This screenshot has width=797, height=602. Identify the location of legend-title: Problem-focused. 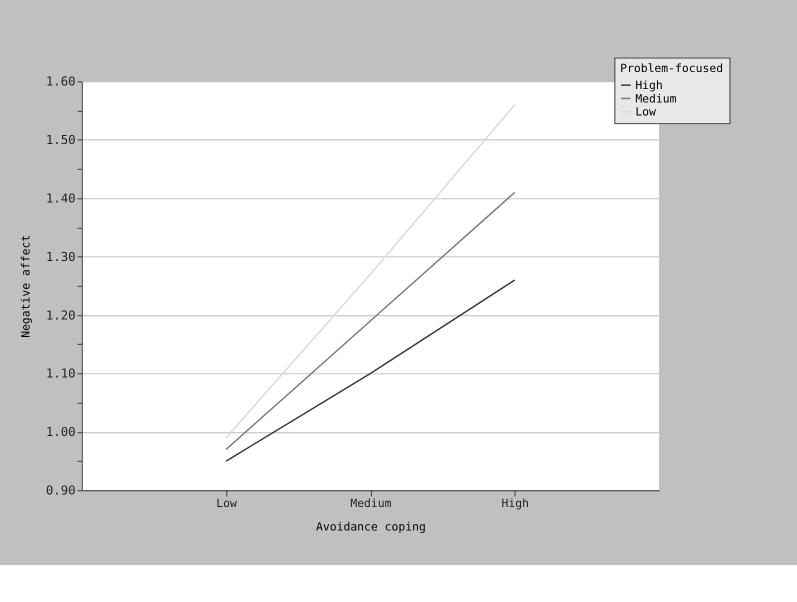
(672, 67).